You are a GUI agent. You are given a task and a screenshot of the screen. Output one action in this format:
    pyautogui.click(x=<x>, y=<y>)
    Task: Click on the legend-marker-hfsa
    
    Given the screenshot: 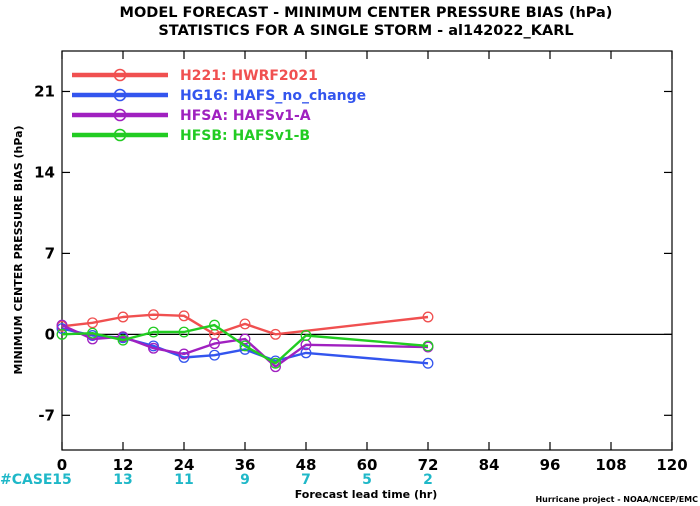 What is the action you would take?
    pyautogui.click(x=120, y=115)
    